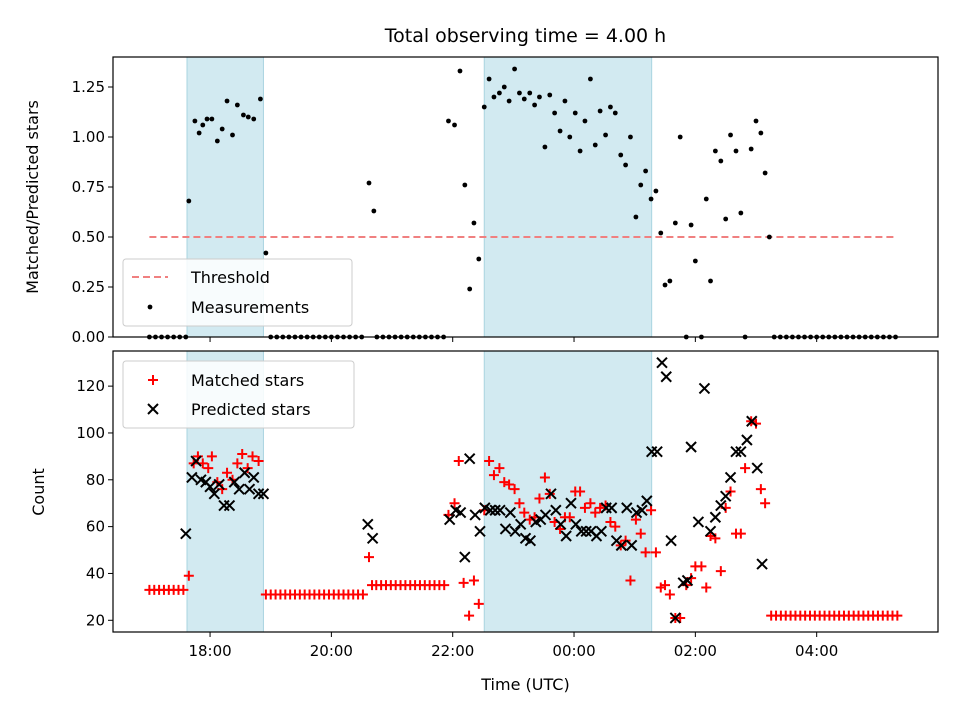 The height and width of the screenshot is (720, 960). I want to click on bottom-y-tick-label: 60, so click(95, 527).